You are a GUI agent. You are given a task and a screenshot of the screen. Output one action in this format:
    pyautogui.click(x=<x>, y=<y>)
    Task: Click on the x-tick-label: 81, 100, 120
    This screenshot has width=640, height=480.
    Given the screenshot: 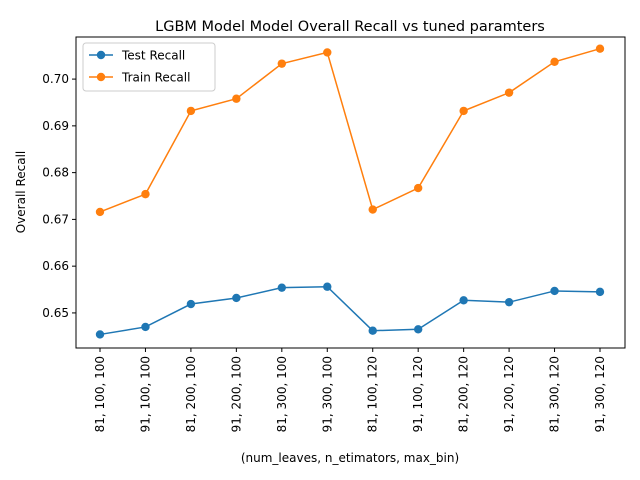 What is the action you would take?
    pyautogui.click(x=373, y=394)
    